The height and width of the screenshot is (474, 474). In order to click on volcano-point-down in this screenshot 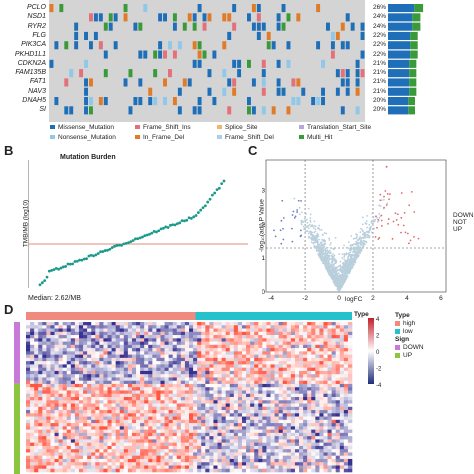, I will do `click(293, 211)`.